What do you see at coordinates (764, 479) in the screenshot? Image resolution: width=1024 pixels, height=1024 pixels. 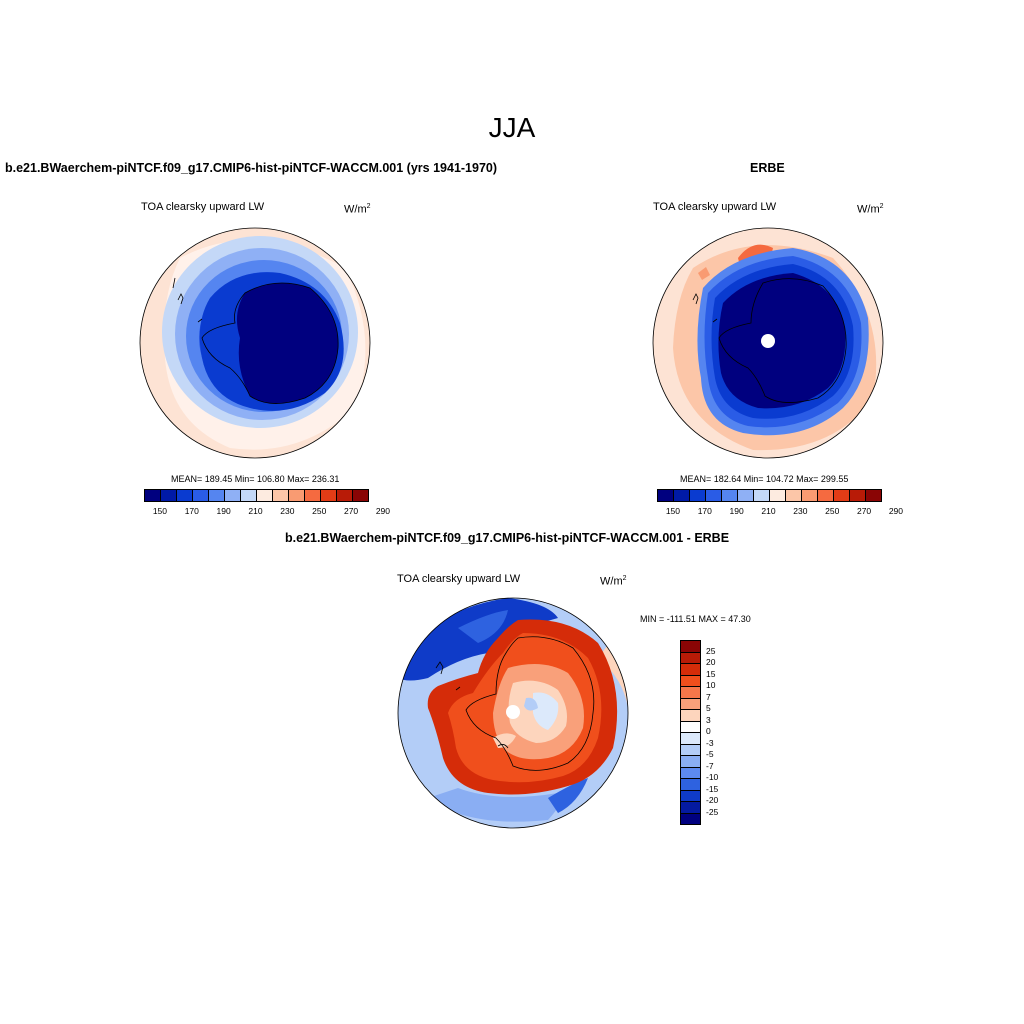 I see `panel2-stats: MEAN= 182.64 Min= 104.72 Max= 299.55` at bounding box center [764, 479].